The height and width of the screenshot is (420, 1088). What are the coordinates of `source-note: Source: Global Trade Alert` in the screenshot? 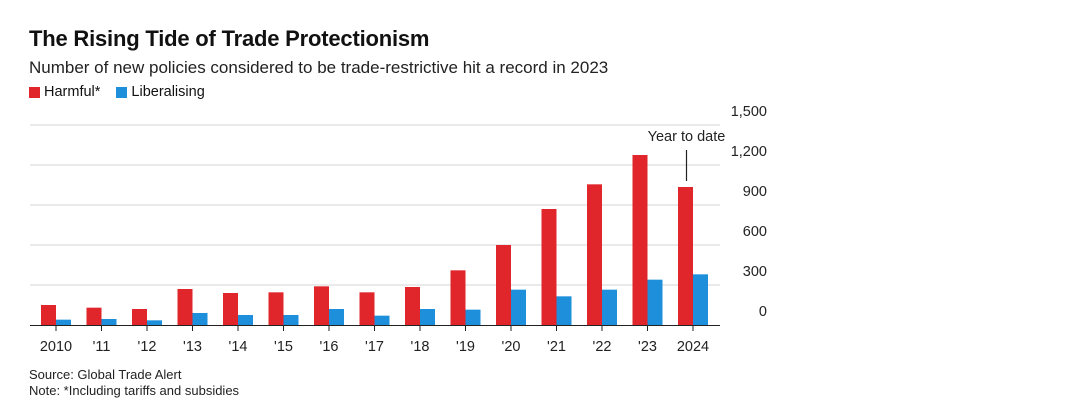 It's located at (105, 374).